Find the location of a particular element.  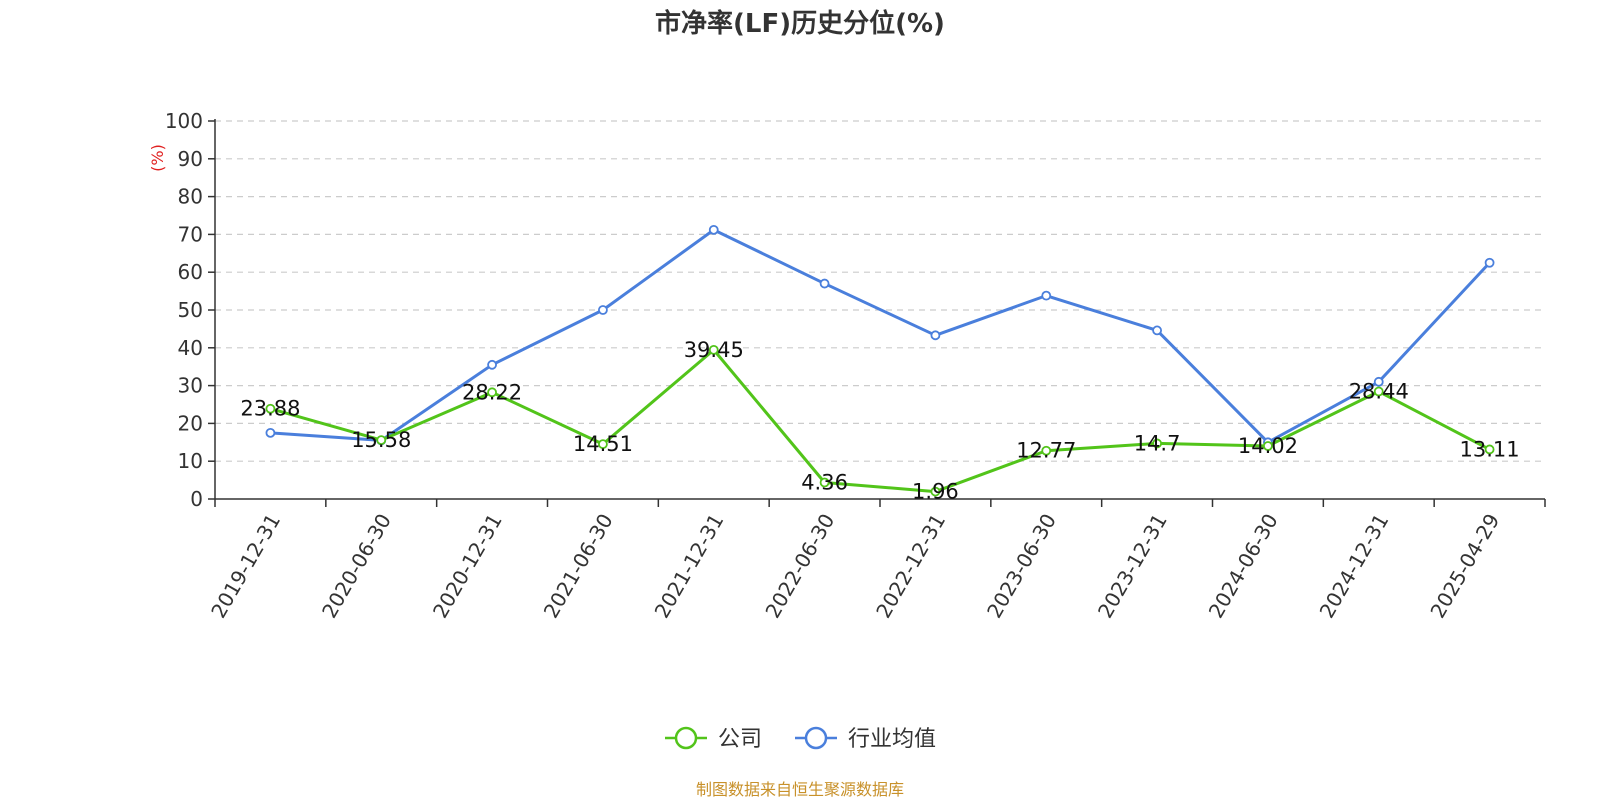

legend-label: 行业均值 is located at coordinates (892, 739).